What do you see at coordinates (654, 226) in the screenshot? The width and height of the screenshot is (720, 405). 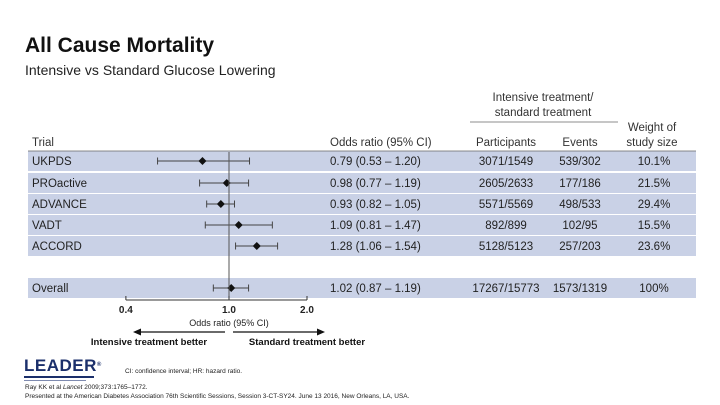 I see `weight-vadt: 15.5%` at bounding box center [654, 226].